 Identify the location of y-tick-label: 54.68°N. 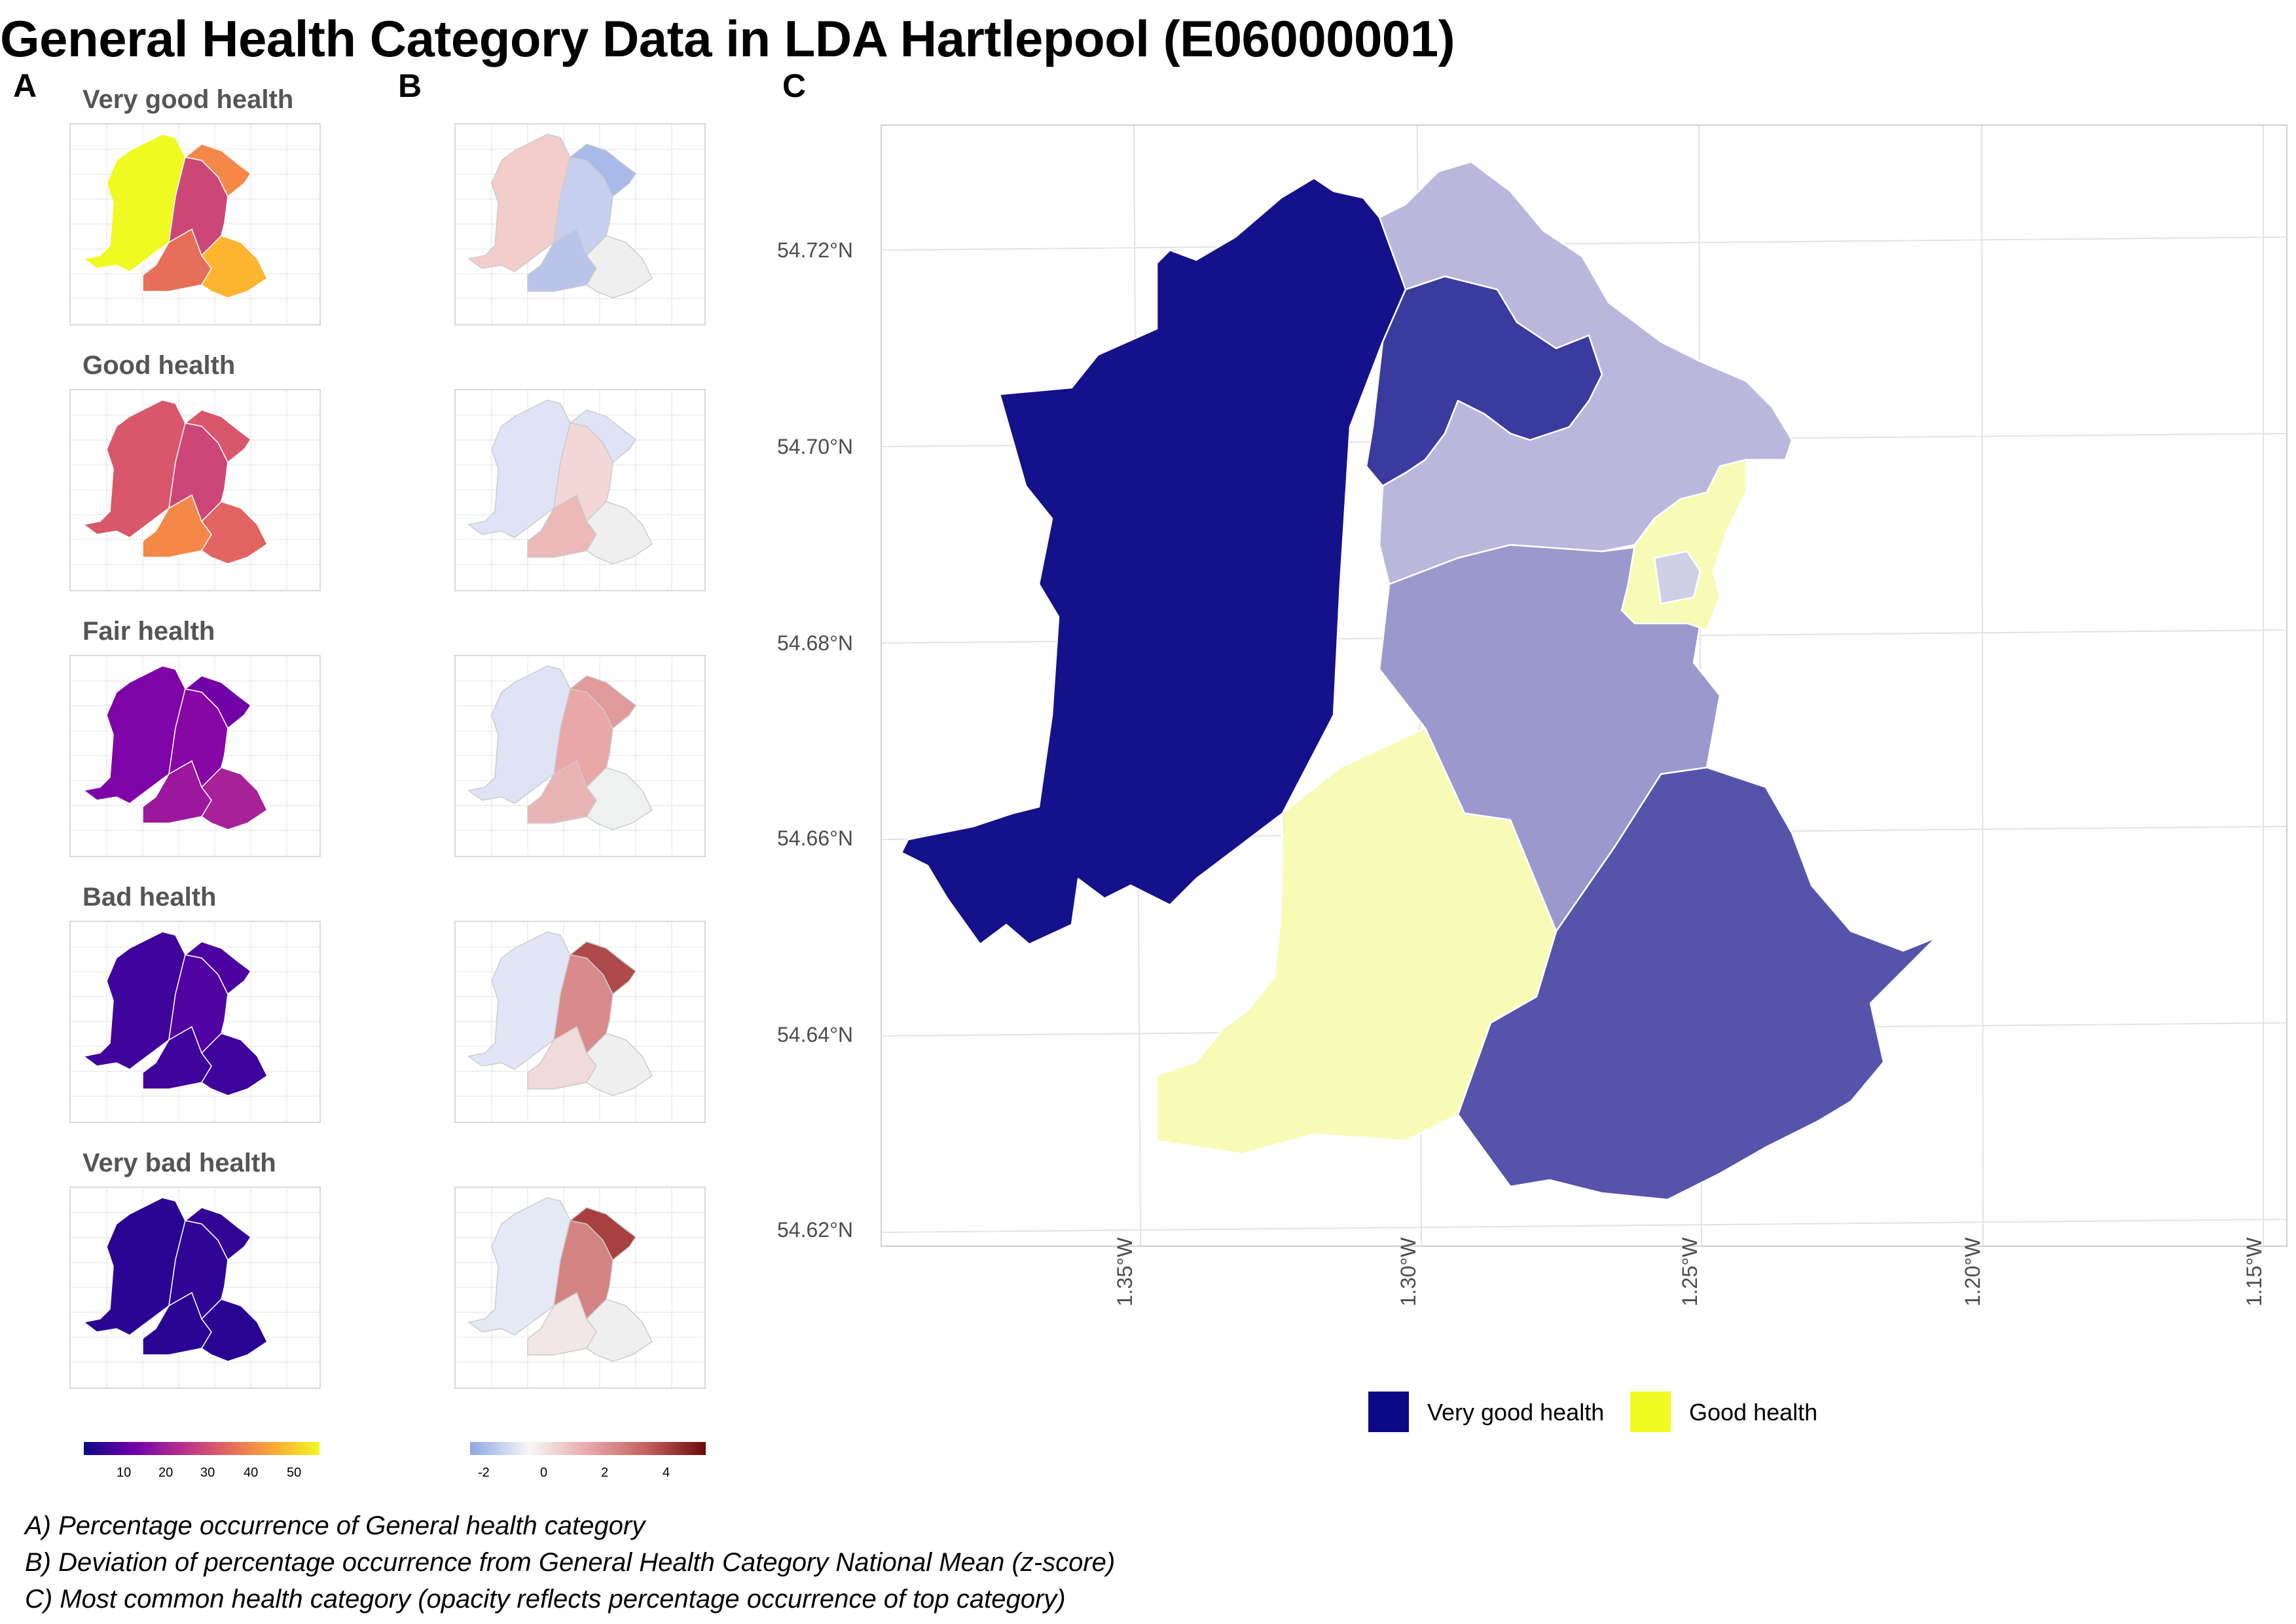
(815, 643).